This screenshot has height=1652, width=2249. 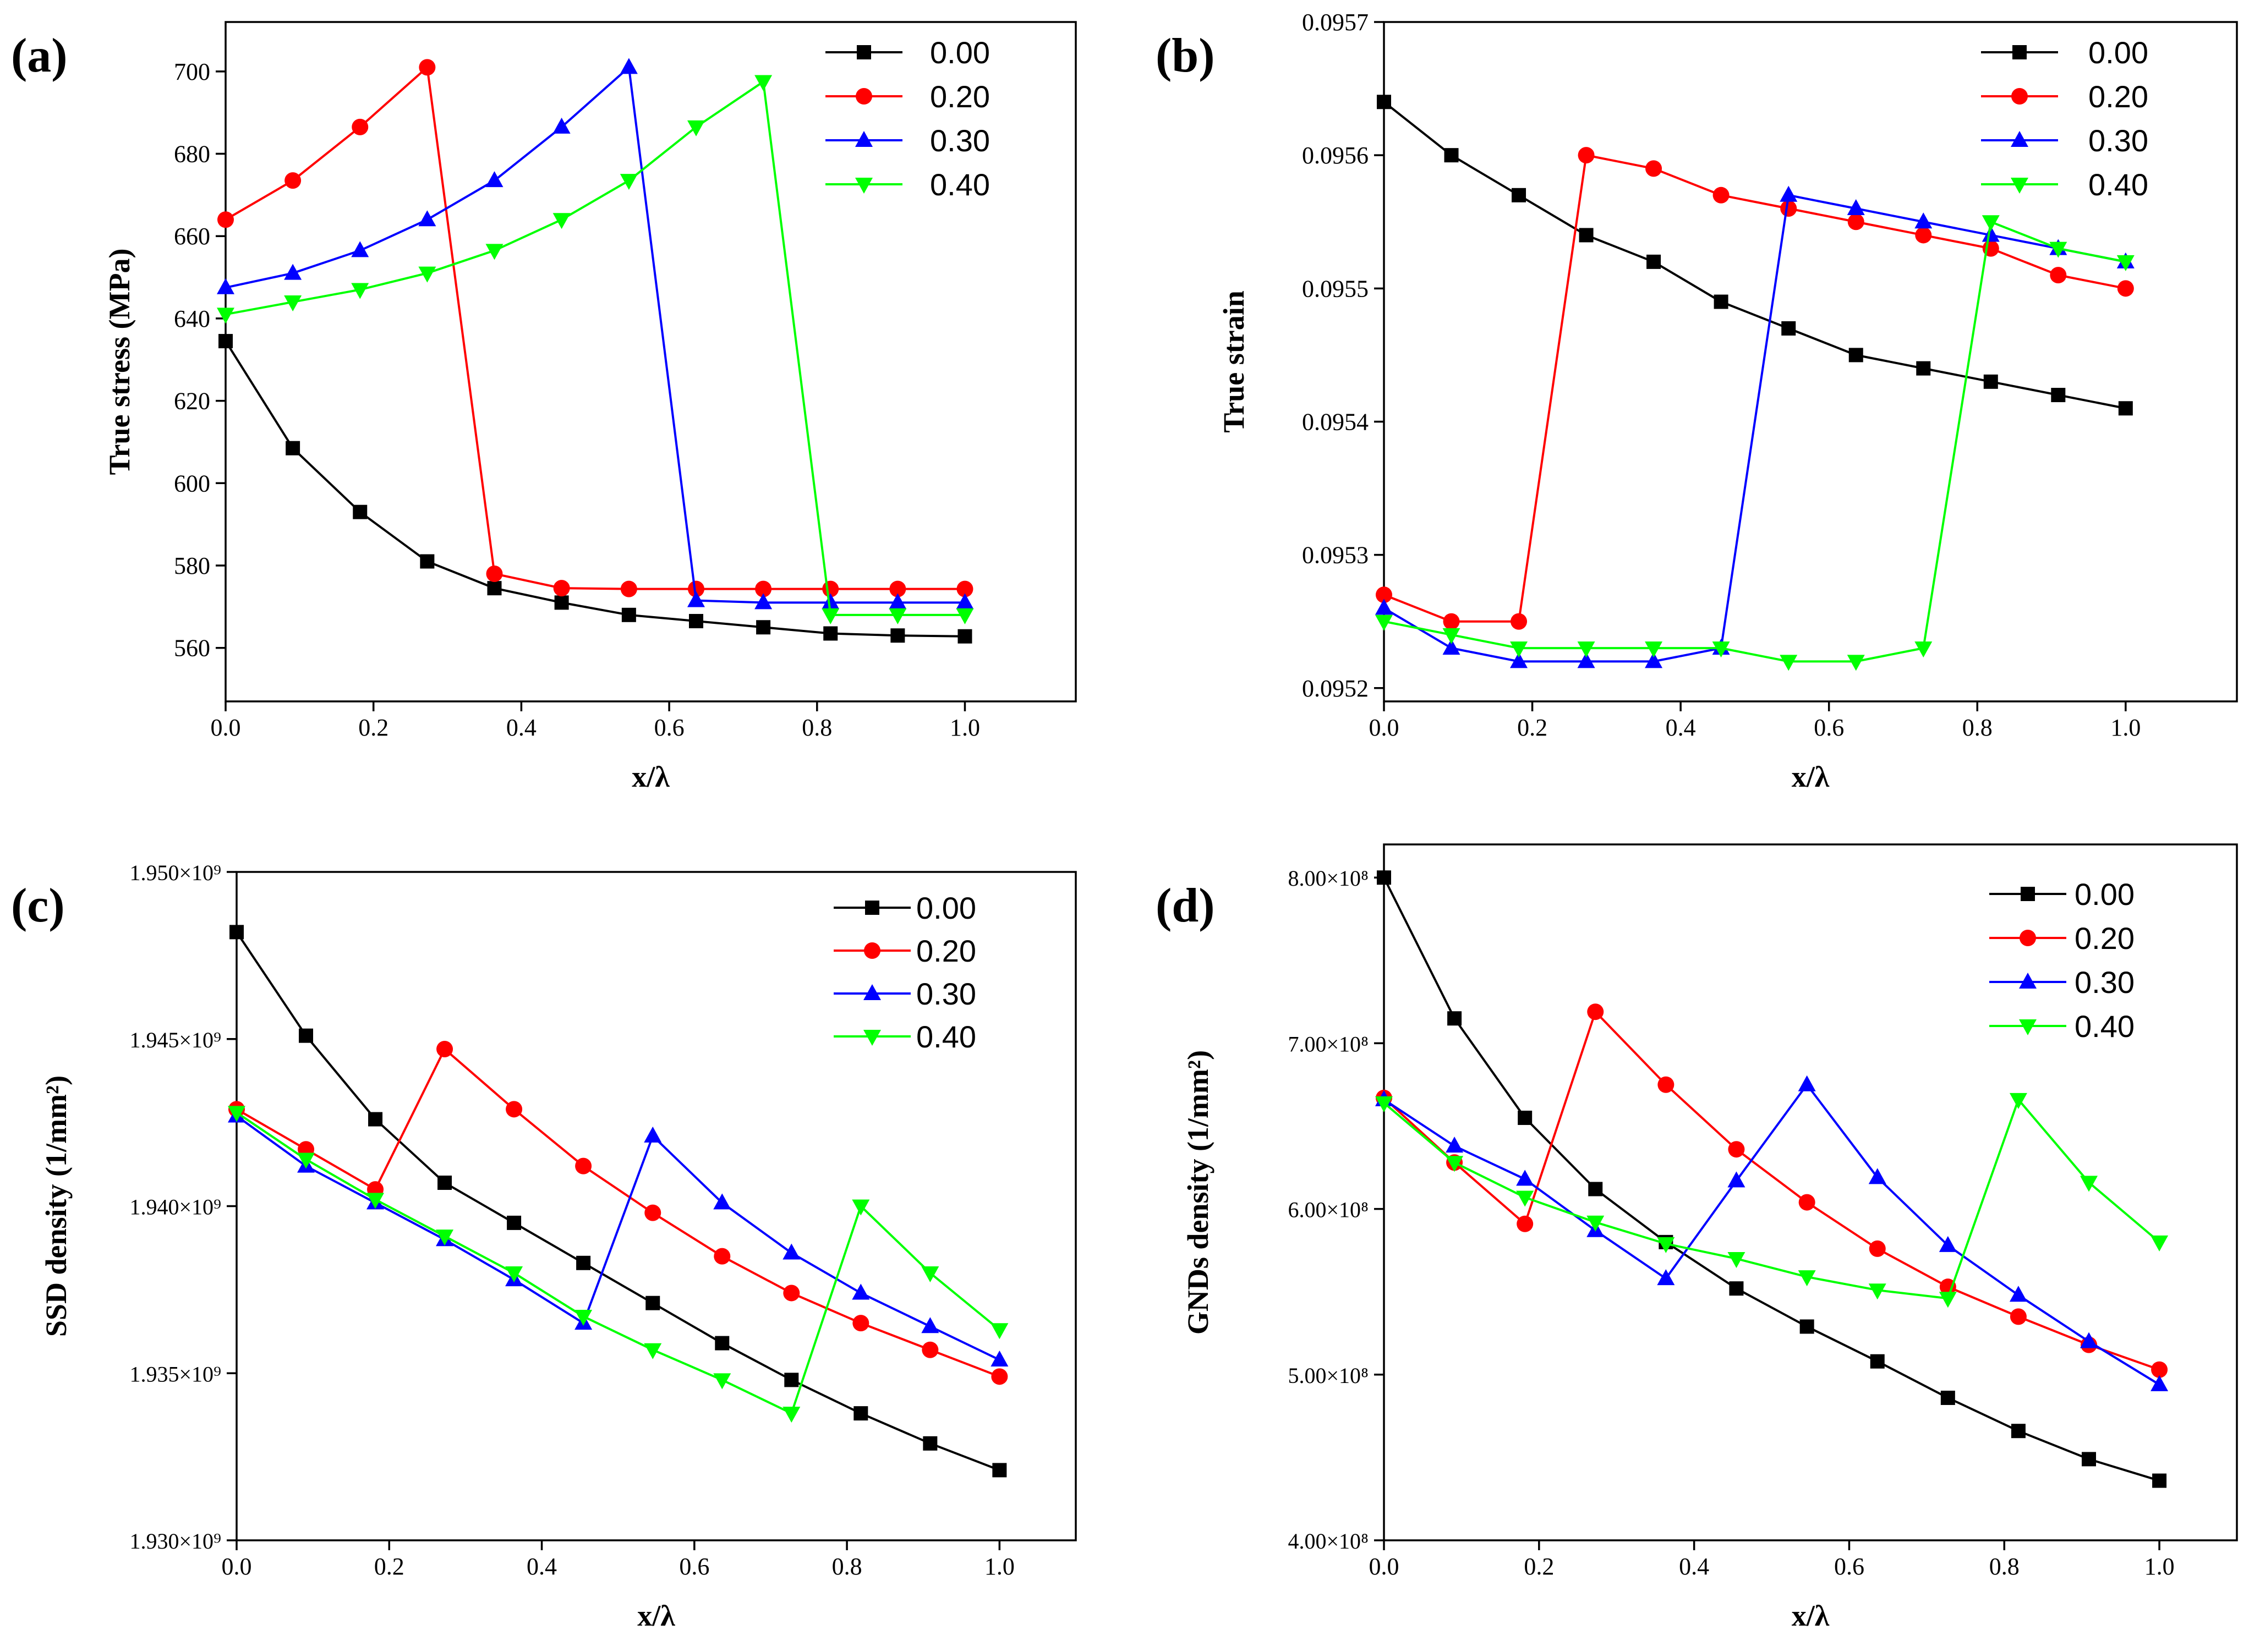 What do you see at coordinates (1329, 1376) in the screenshot?
I see `y-tick-label: 5.00×10⁸` at bounding box center [1329, 1376].